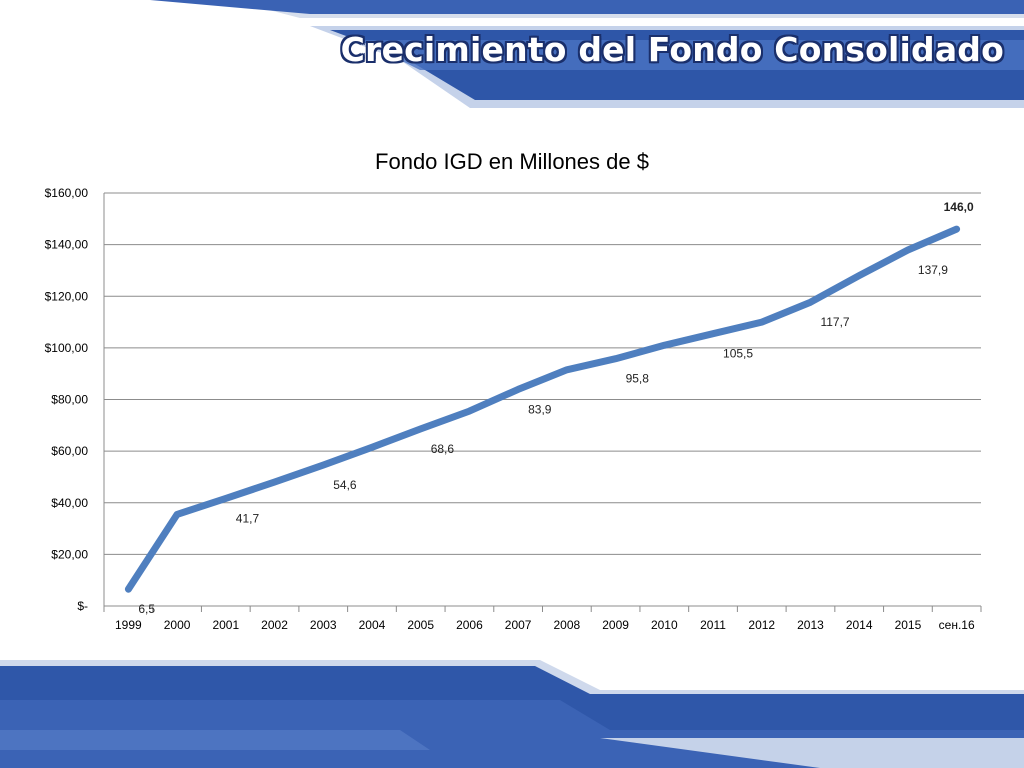  Describe the element at coordinates (82, 606) in the screenshot. I see `y-tick-label: $-` at that location.